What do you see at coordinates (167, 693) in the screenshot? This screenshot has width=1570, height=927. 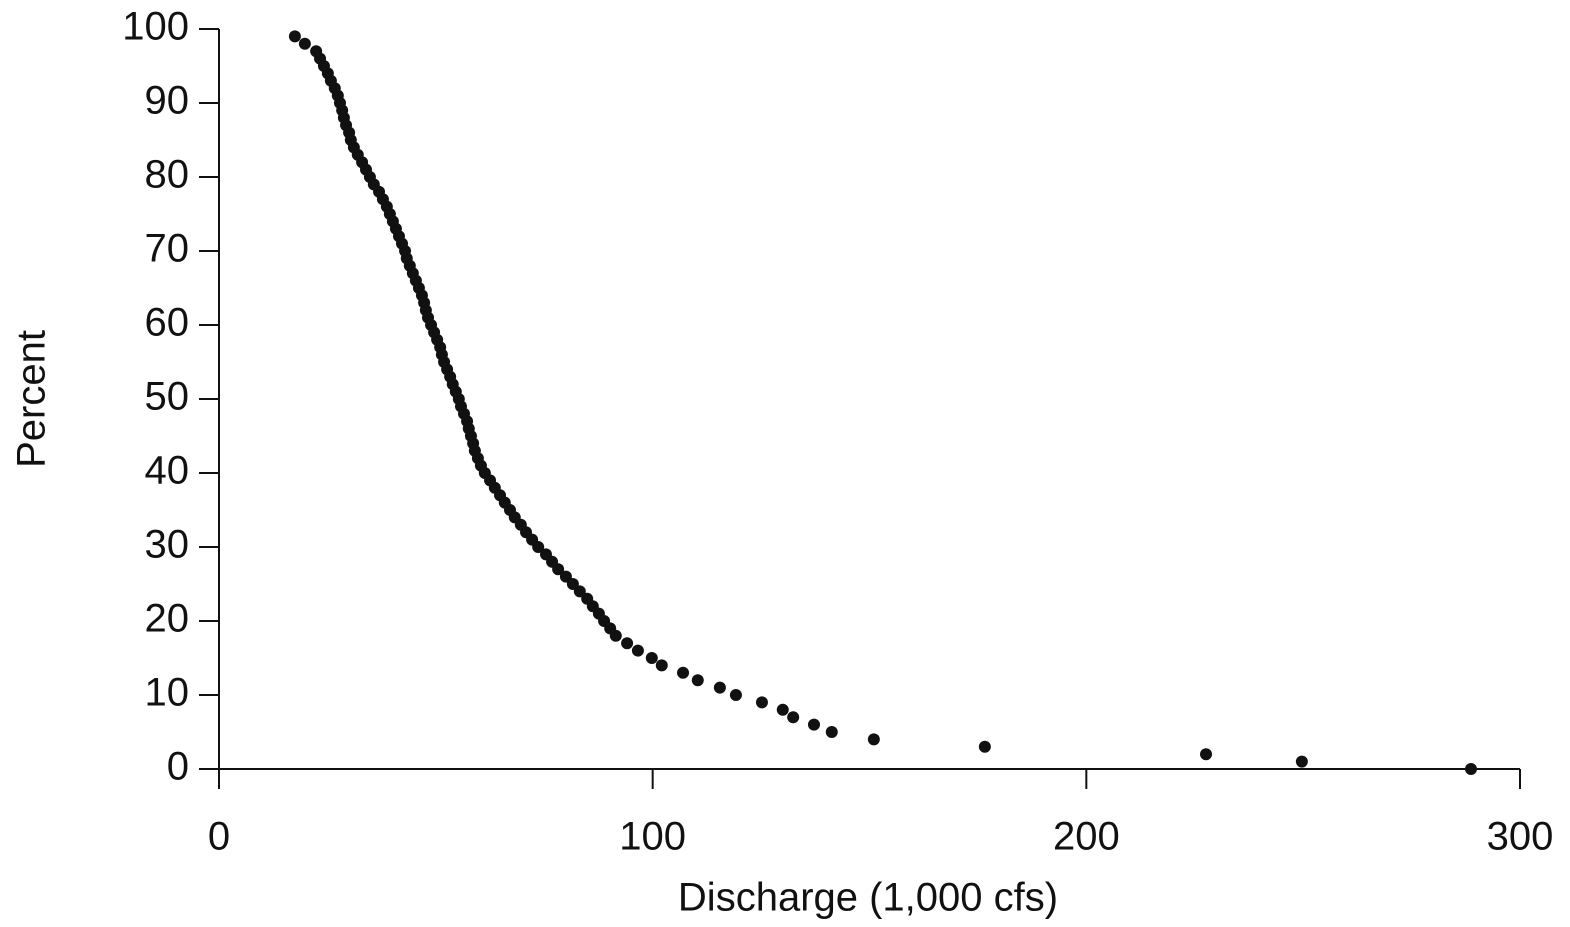 I see `y-tick-label: 10` at bounding box center [167, 693].